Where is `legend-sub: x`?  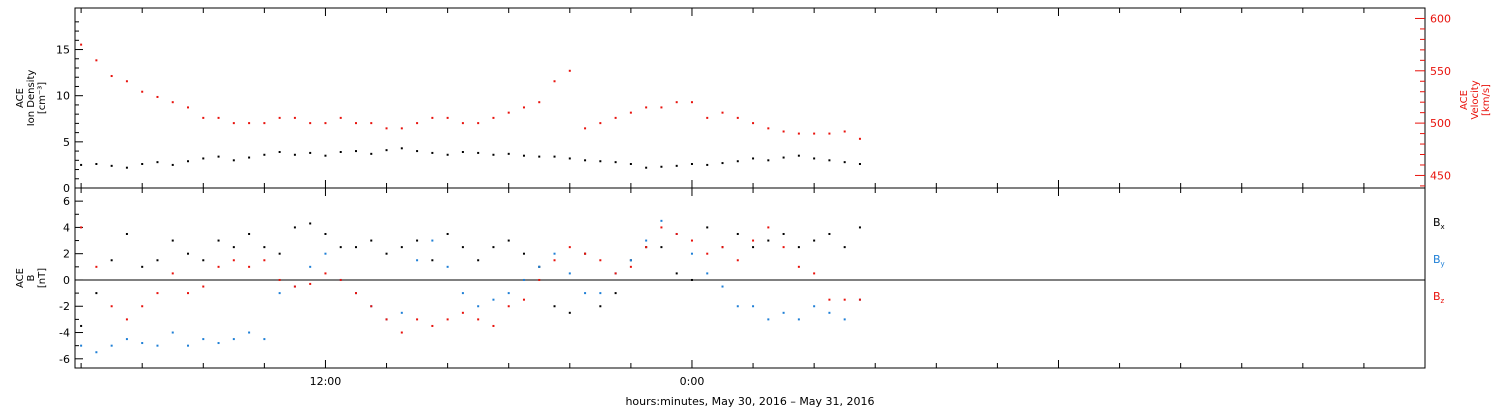
legend-sub: x is located at coordinates (1443, 227).